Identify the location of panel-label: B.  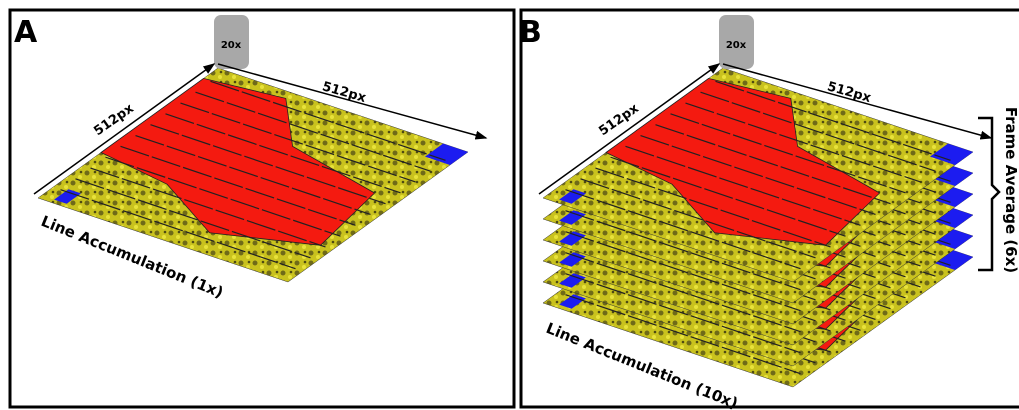
(530, 32).